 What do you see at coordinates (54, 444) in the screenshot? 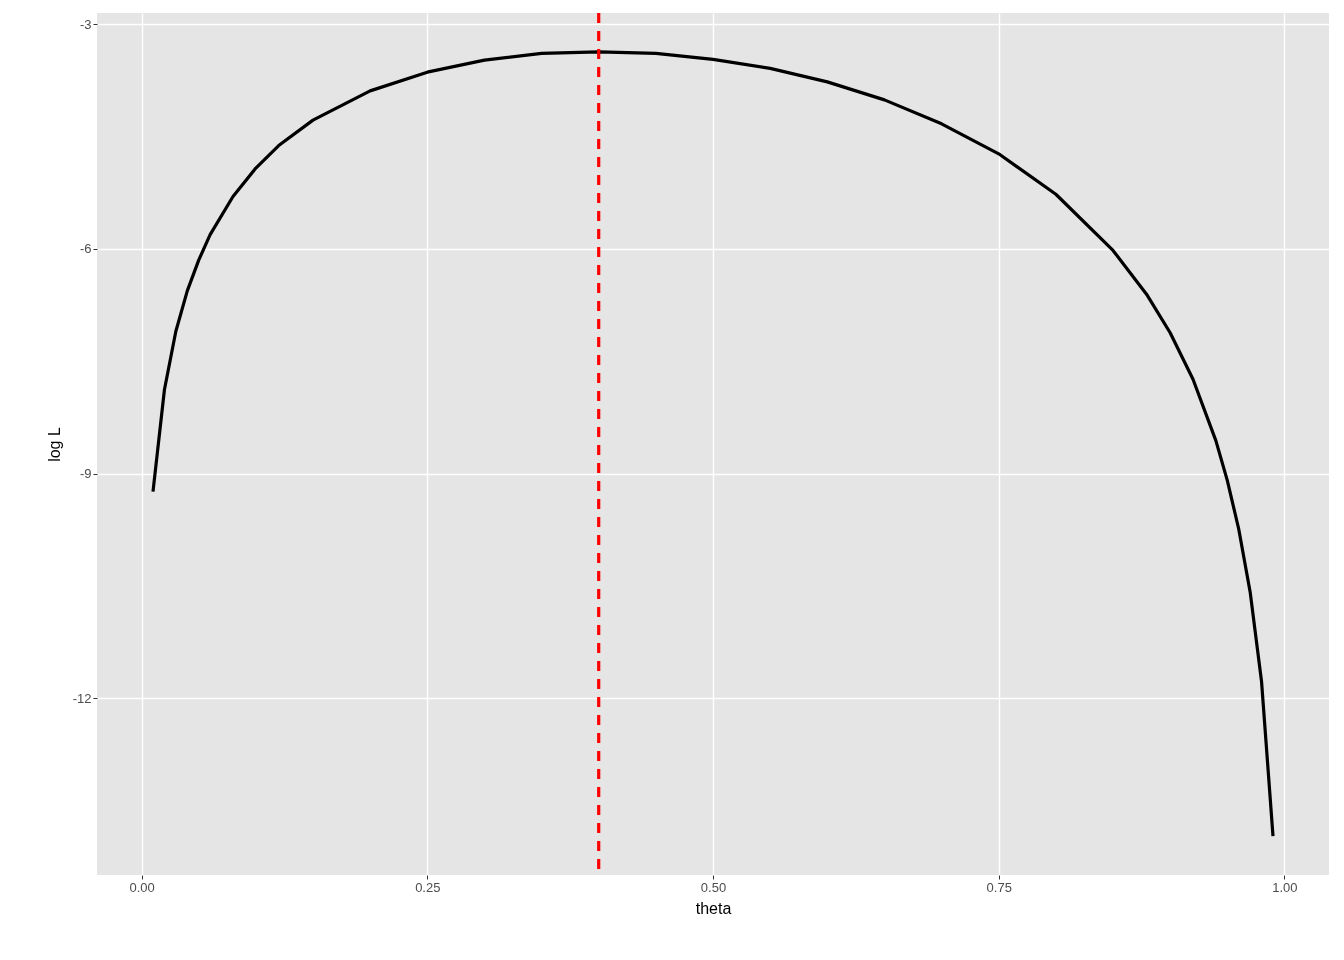
I see `y-axis-title: log L` at bounding box center [54, 444].